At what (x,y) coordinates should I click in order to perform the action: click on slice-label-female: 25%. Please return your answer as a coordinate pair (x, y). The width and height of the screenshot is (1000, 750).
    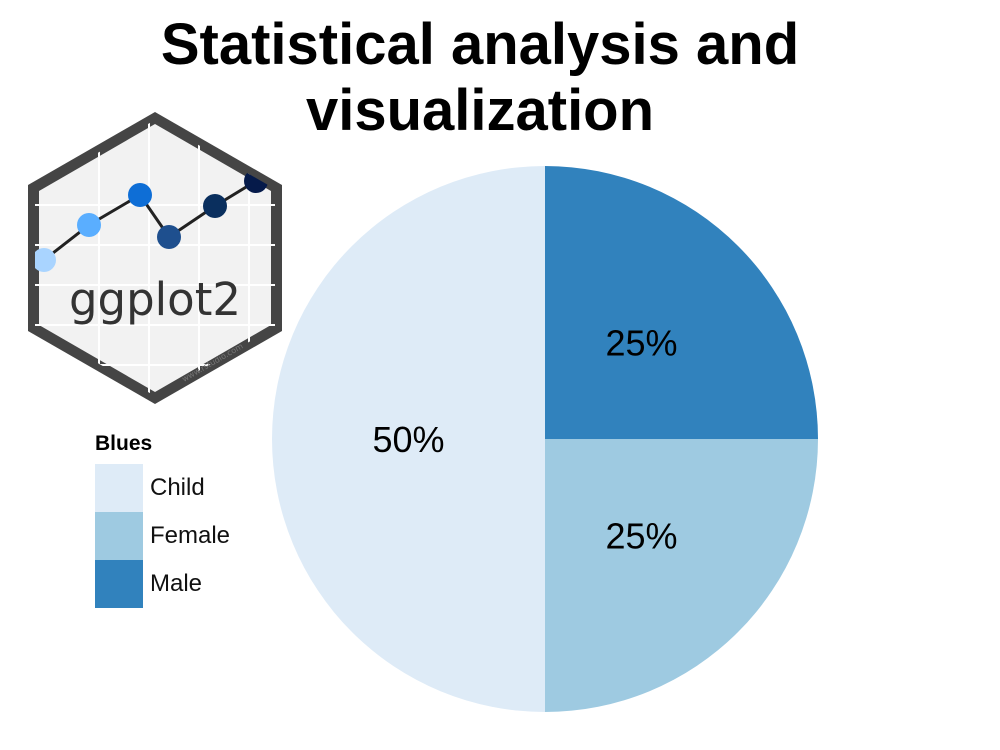
    Looking at the image, I should click on (641, 536).